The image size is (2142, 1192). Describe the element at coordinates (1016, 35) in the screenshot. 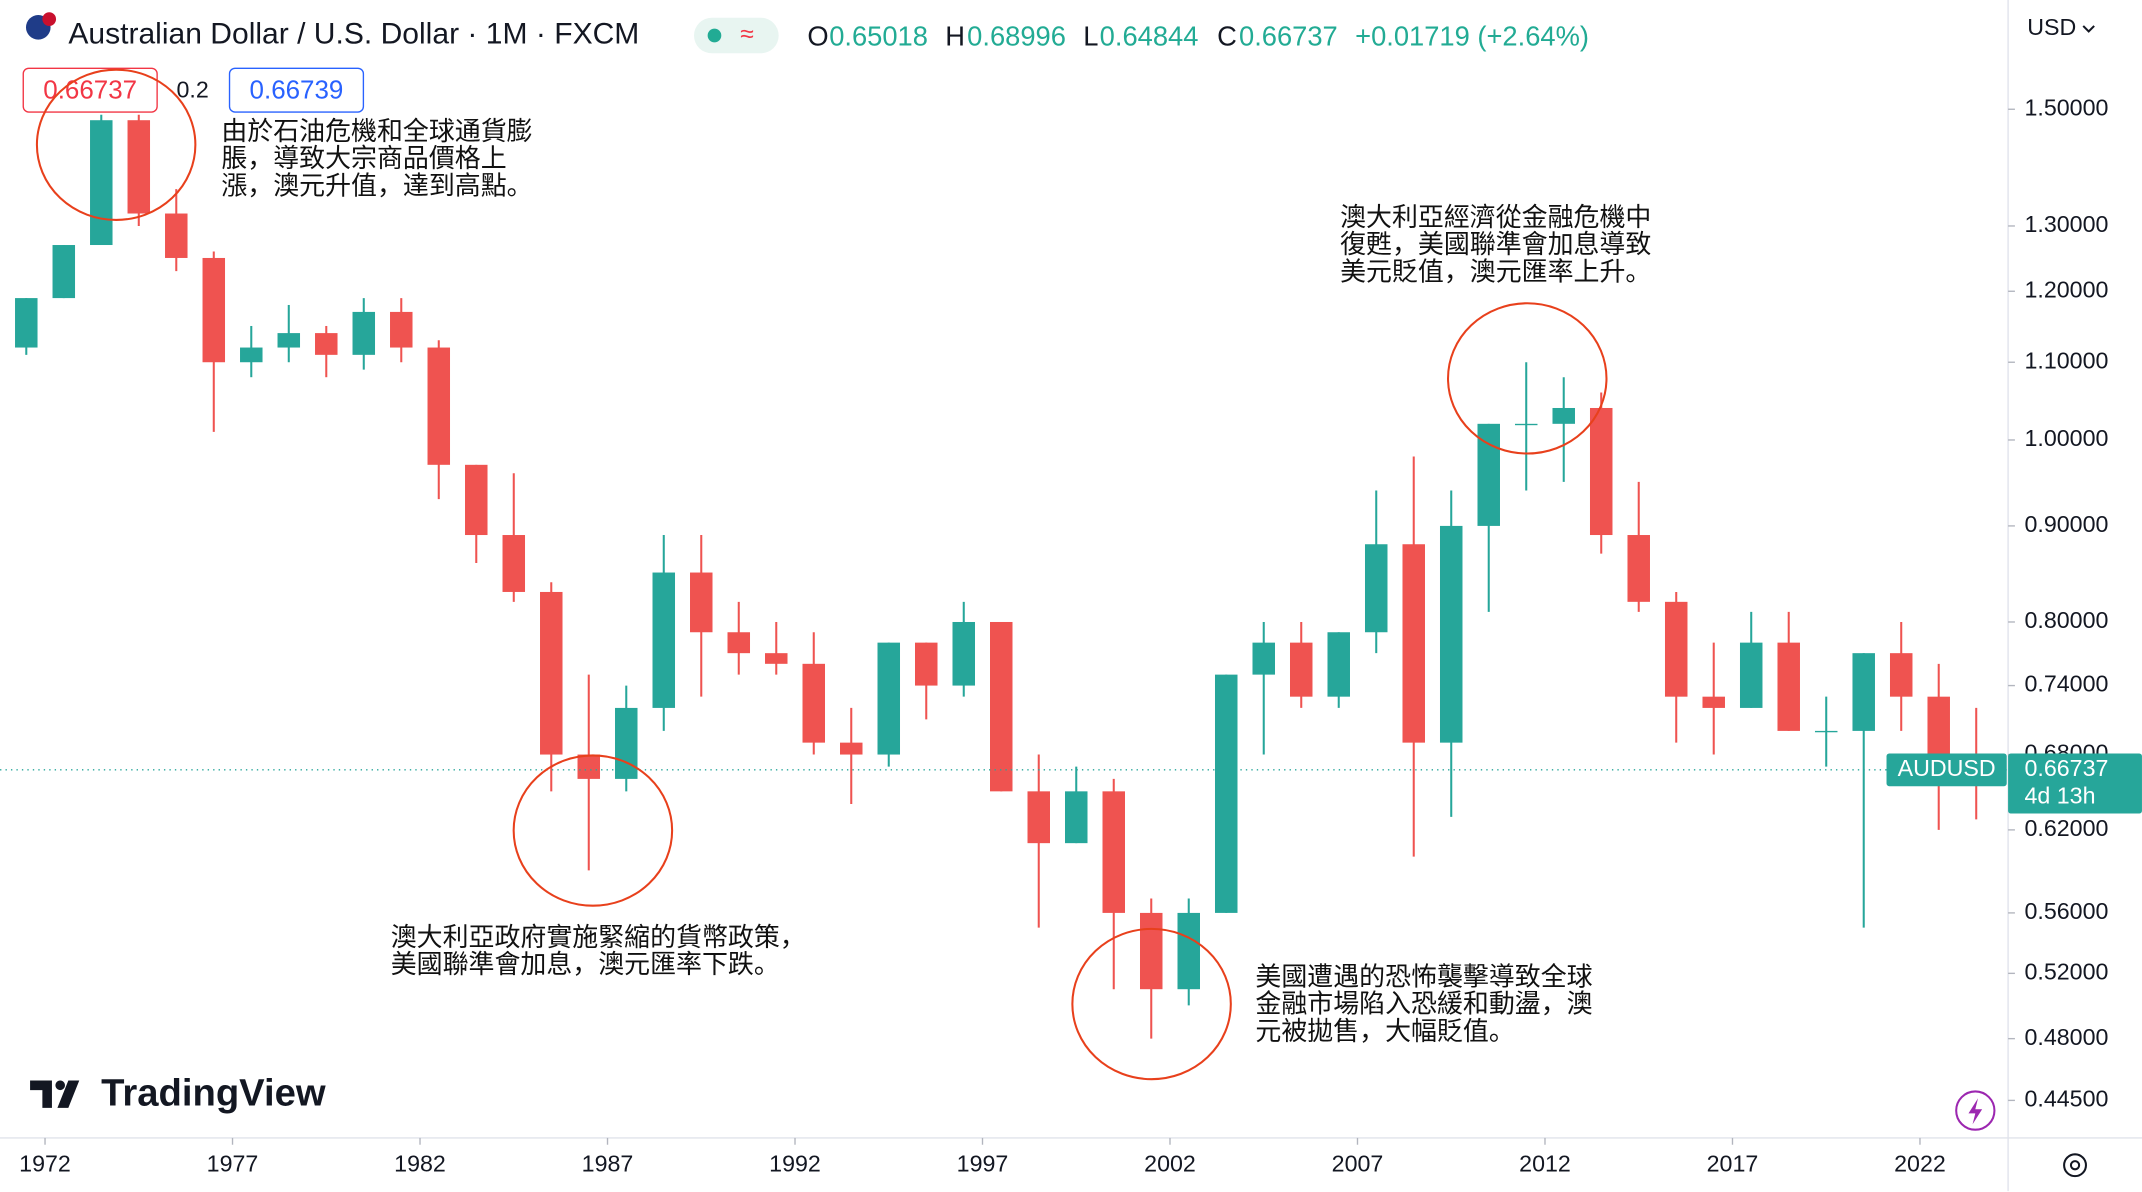

I see `h-value: 0.68996` at that location.